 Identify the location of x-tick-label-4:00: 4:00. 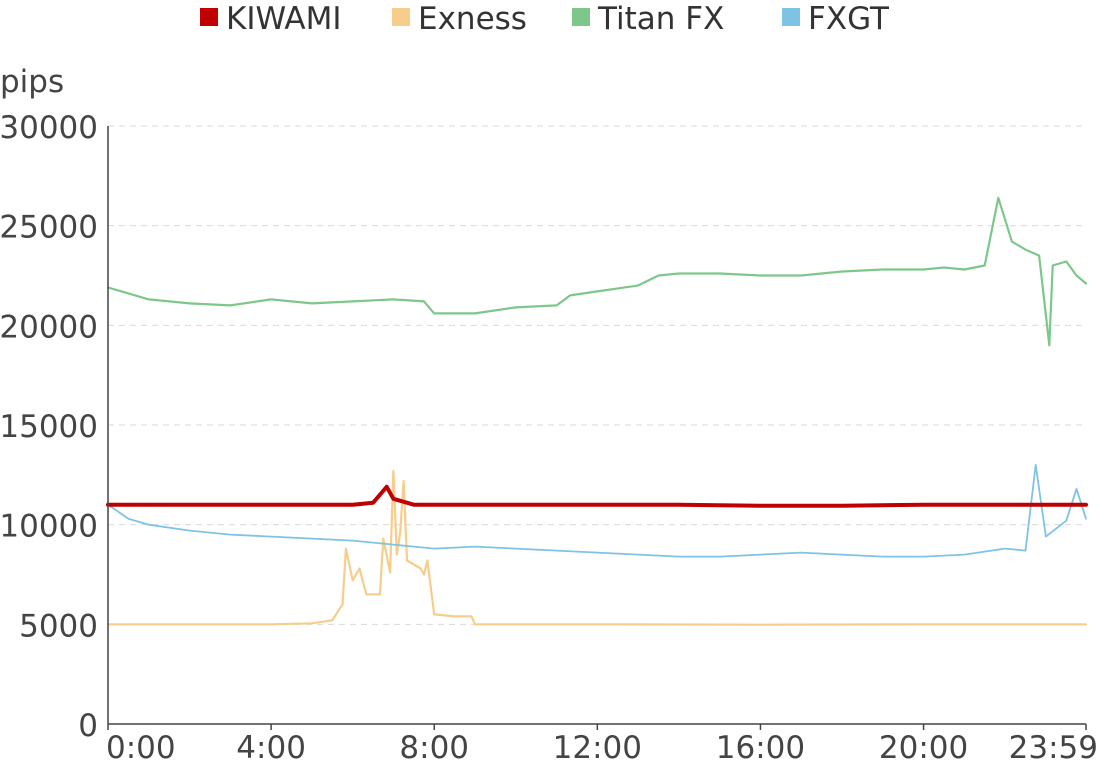
(271, 745).